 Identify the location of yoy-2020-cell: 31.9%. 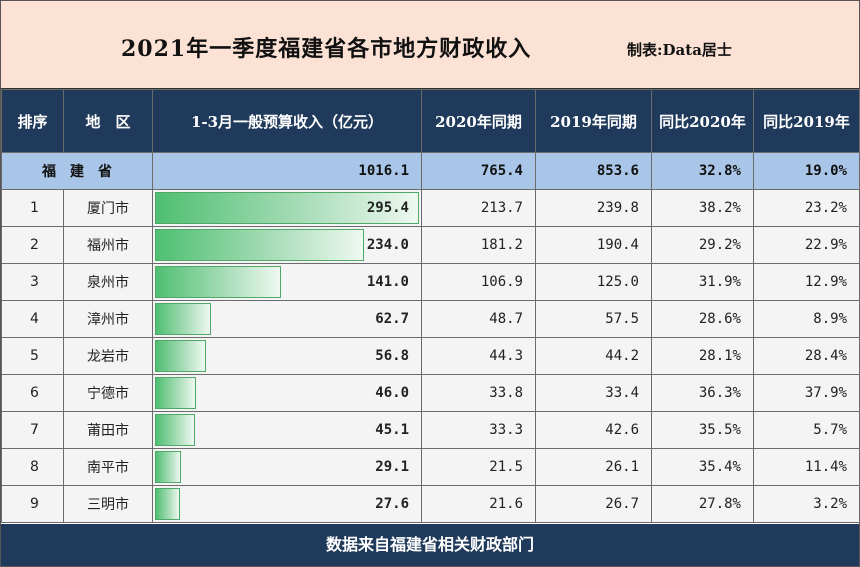
(703, 282).